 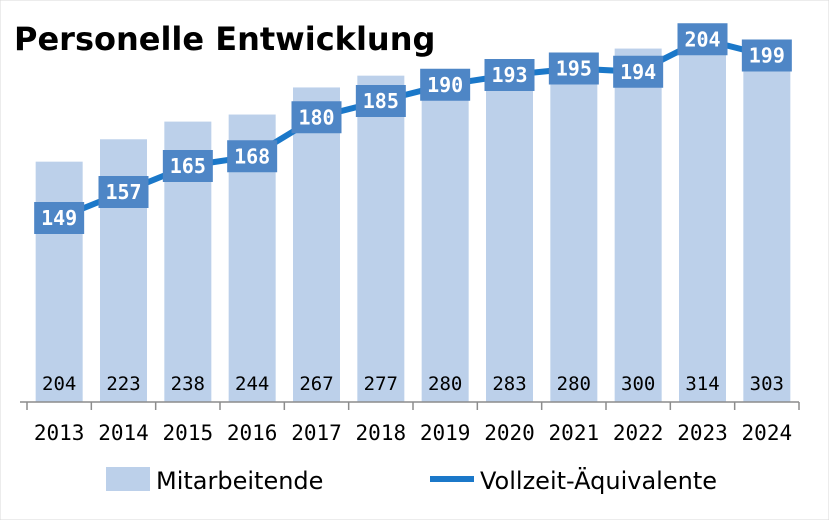 I want to click on x-tick-label-2017: 2017, so click(x=316, y=433).